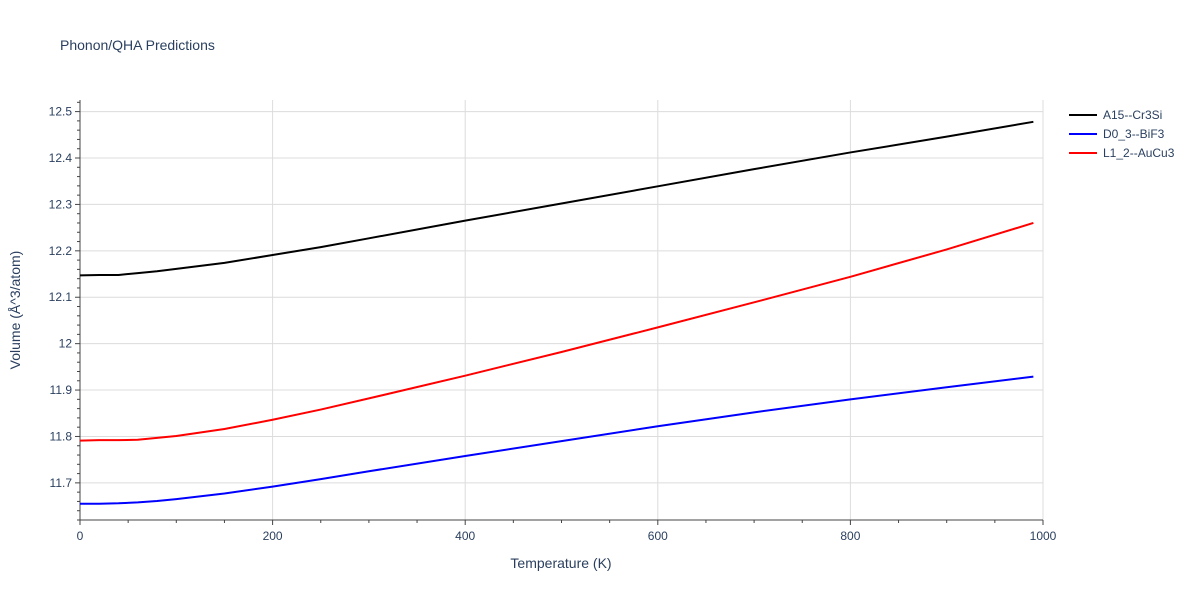 The image size is (1200, 600). I want to click on x-tick-label: 200, so click(273, 536).